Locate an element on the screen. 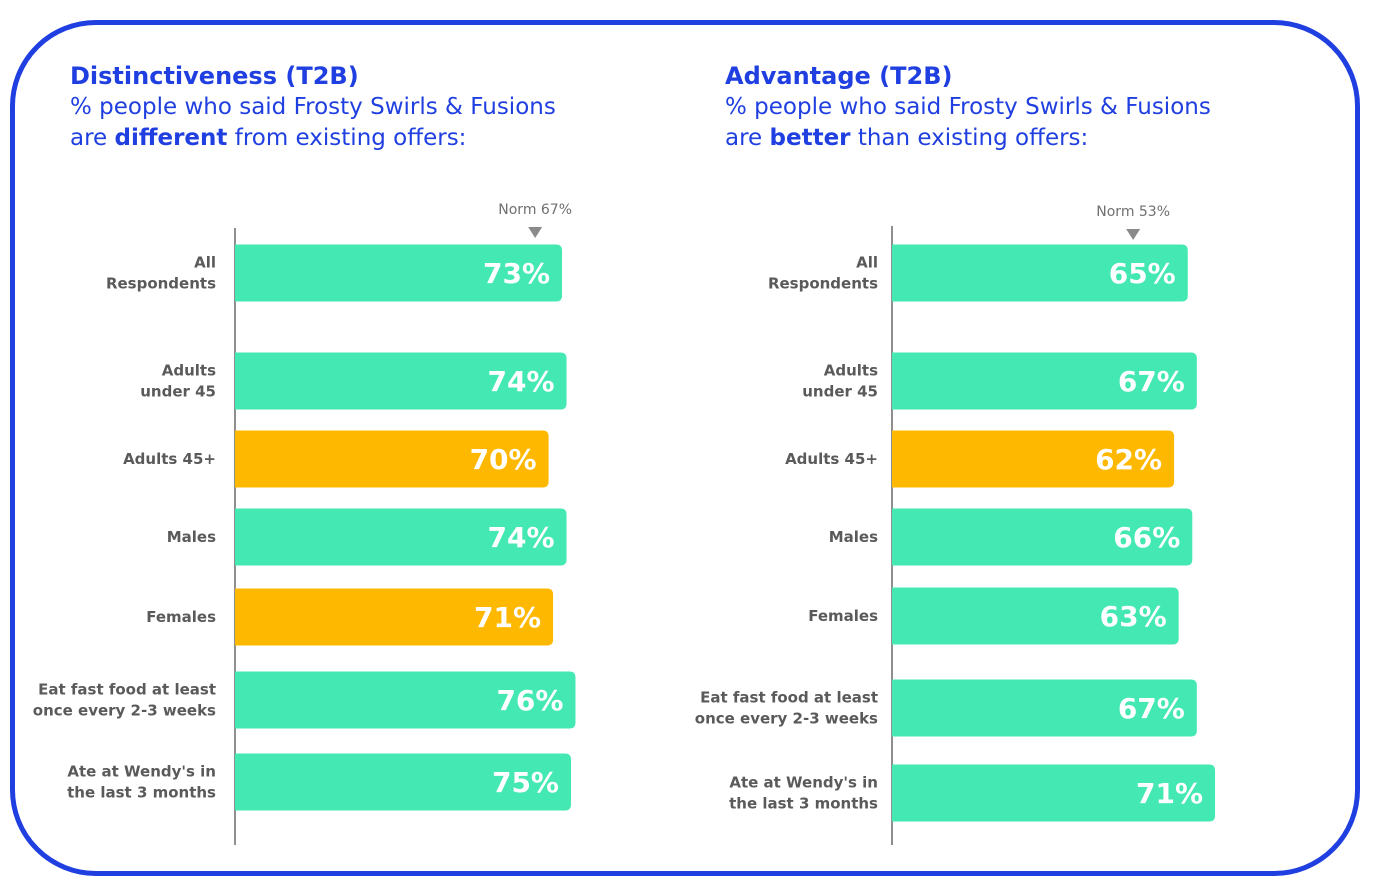 The image size is (1376, 892). chart-2-value-label-7: 71% is located at coordinates (1169, 793).